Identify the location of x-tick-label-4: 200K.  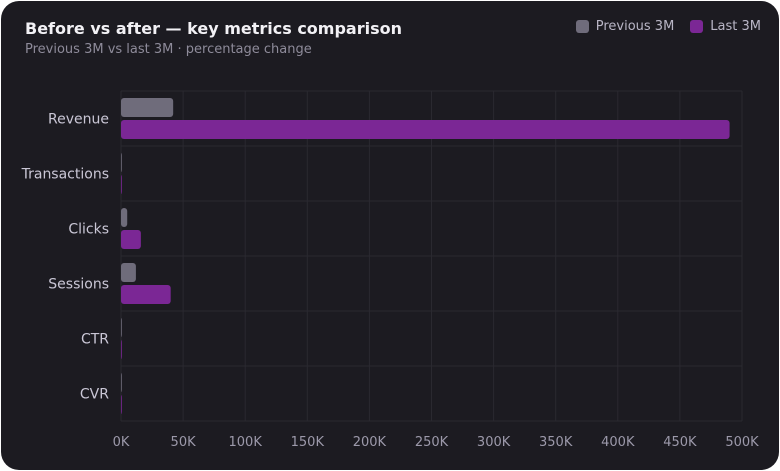
(370, 442).